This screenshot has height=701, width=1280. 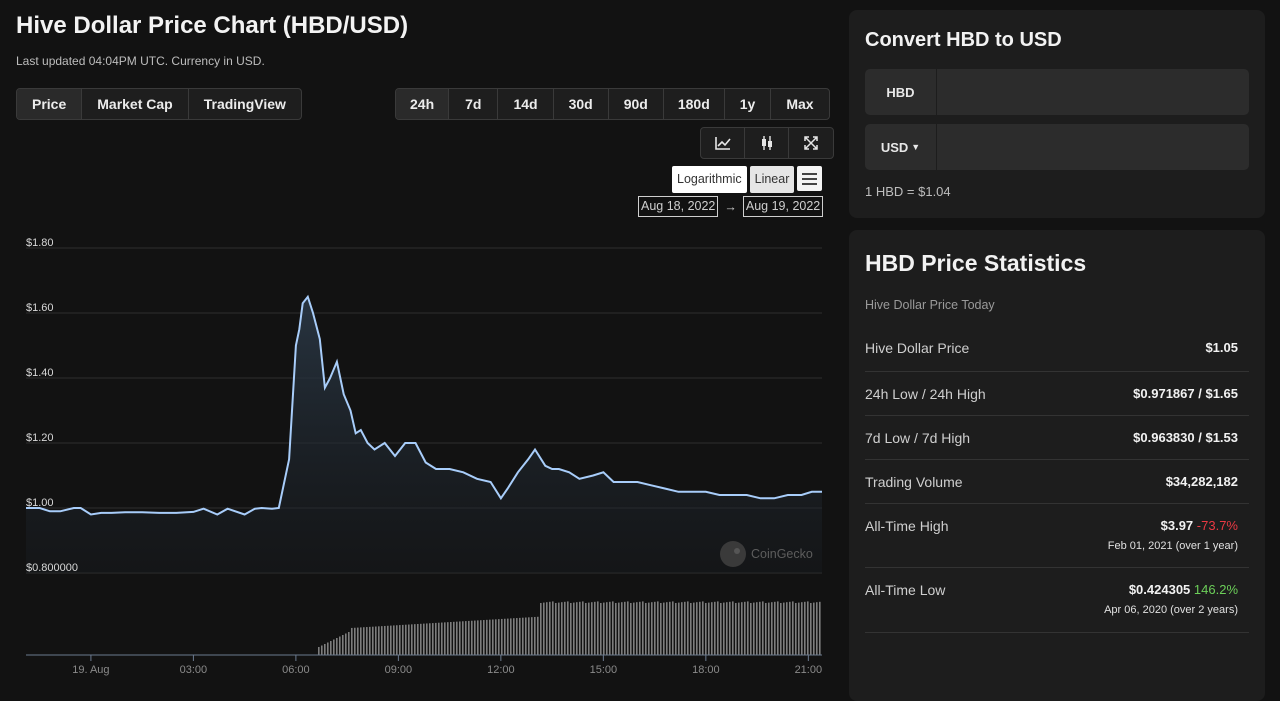 I want to click on date-from: Aug 18, 2022, so click(x=678, y=206).